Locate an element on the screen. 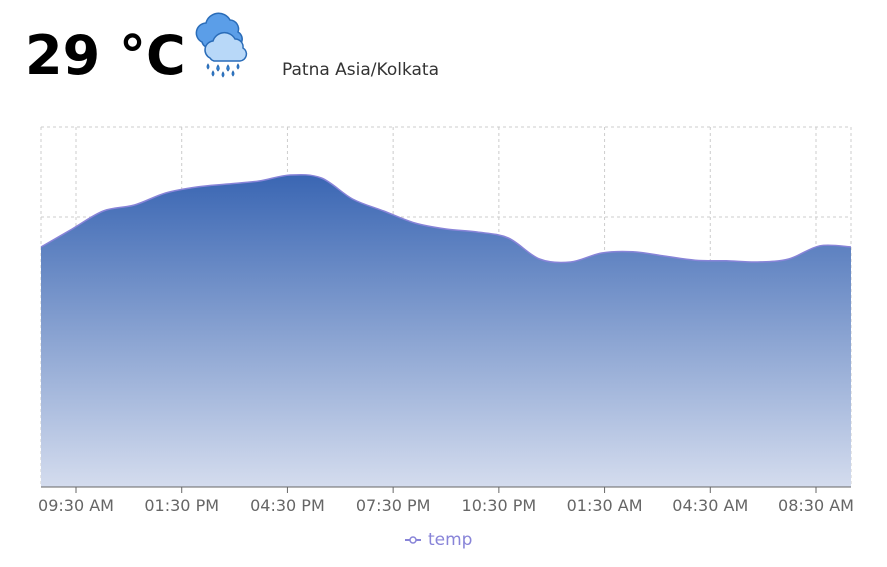  chart-legend: temp is located at coordinates (438, 540).